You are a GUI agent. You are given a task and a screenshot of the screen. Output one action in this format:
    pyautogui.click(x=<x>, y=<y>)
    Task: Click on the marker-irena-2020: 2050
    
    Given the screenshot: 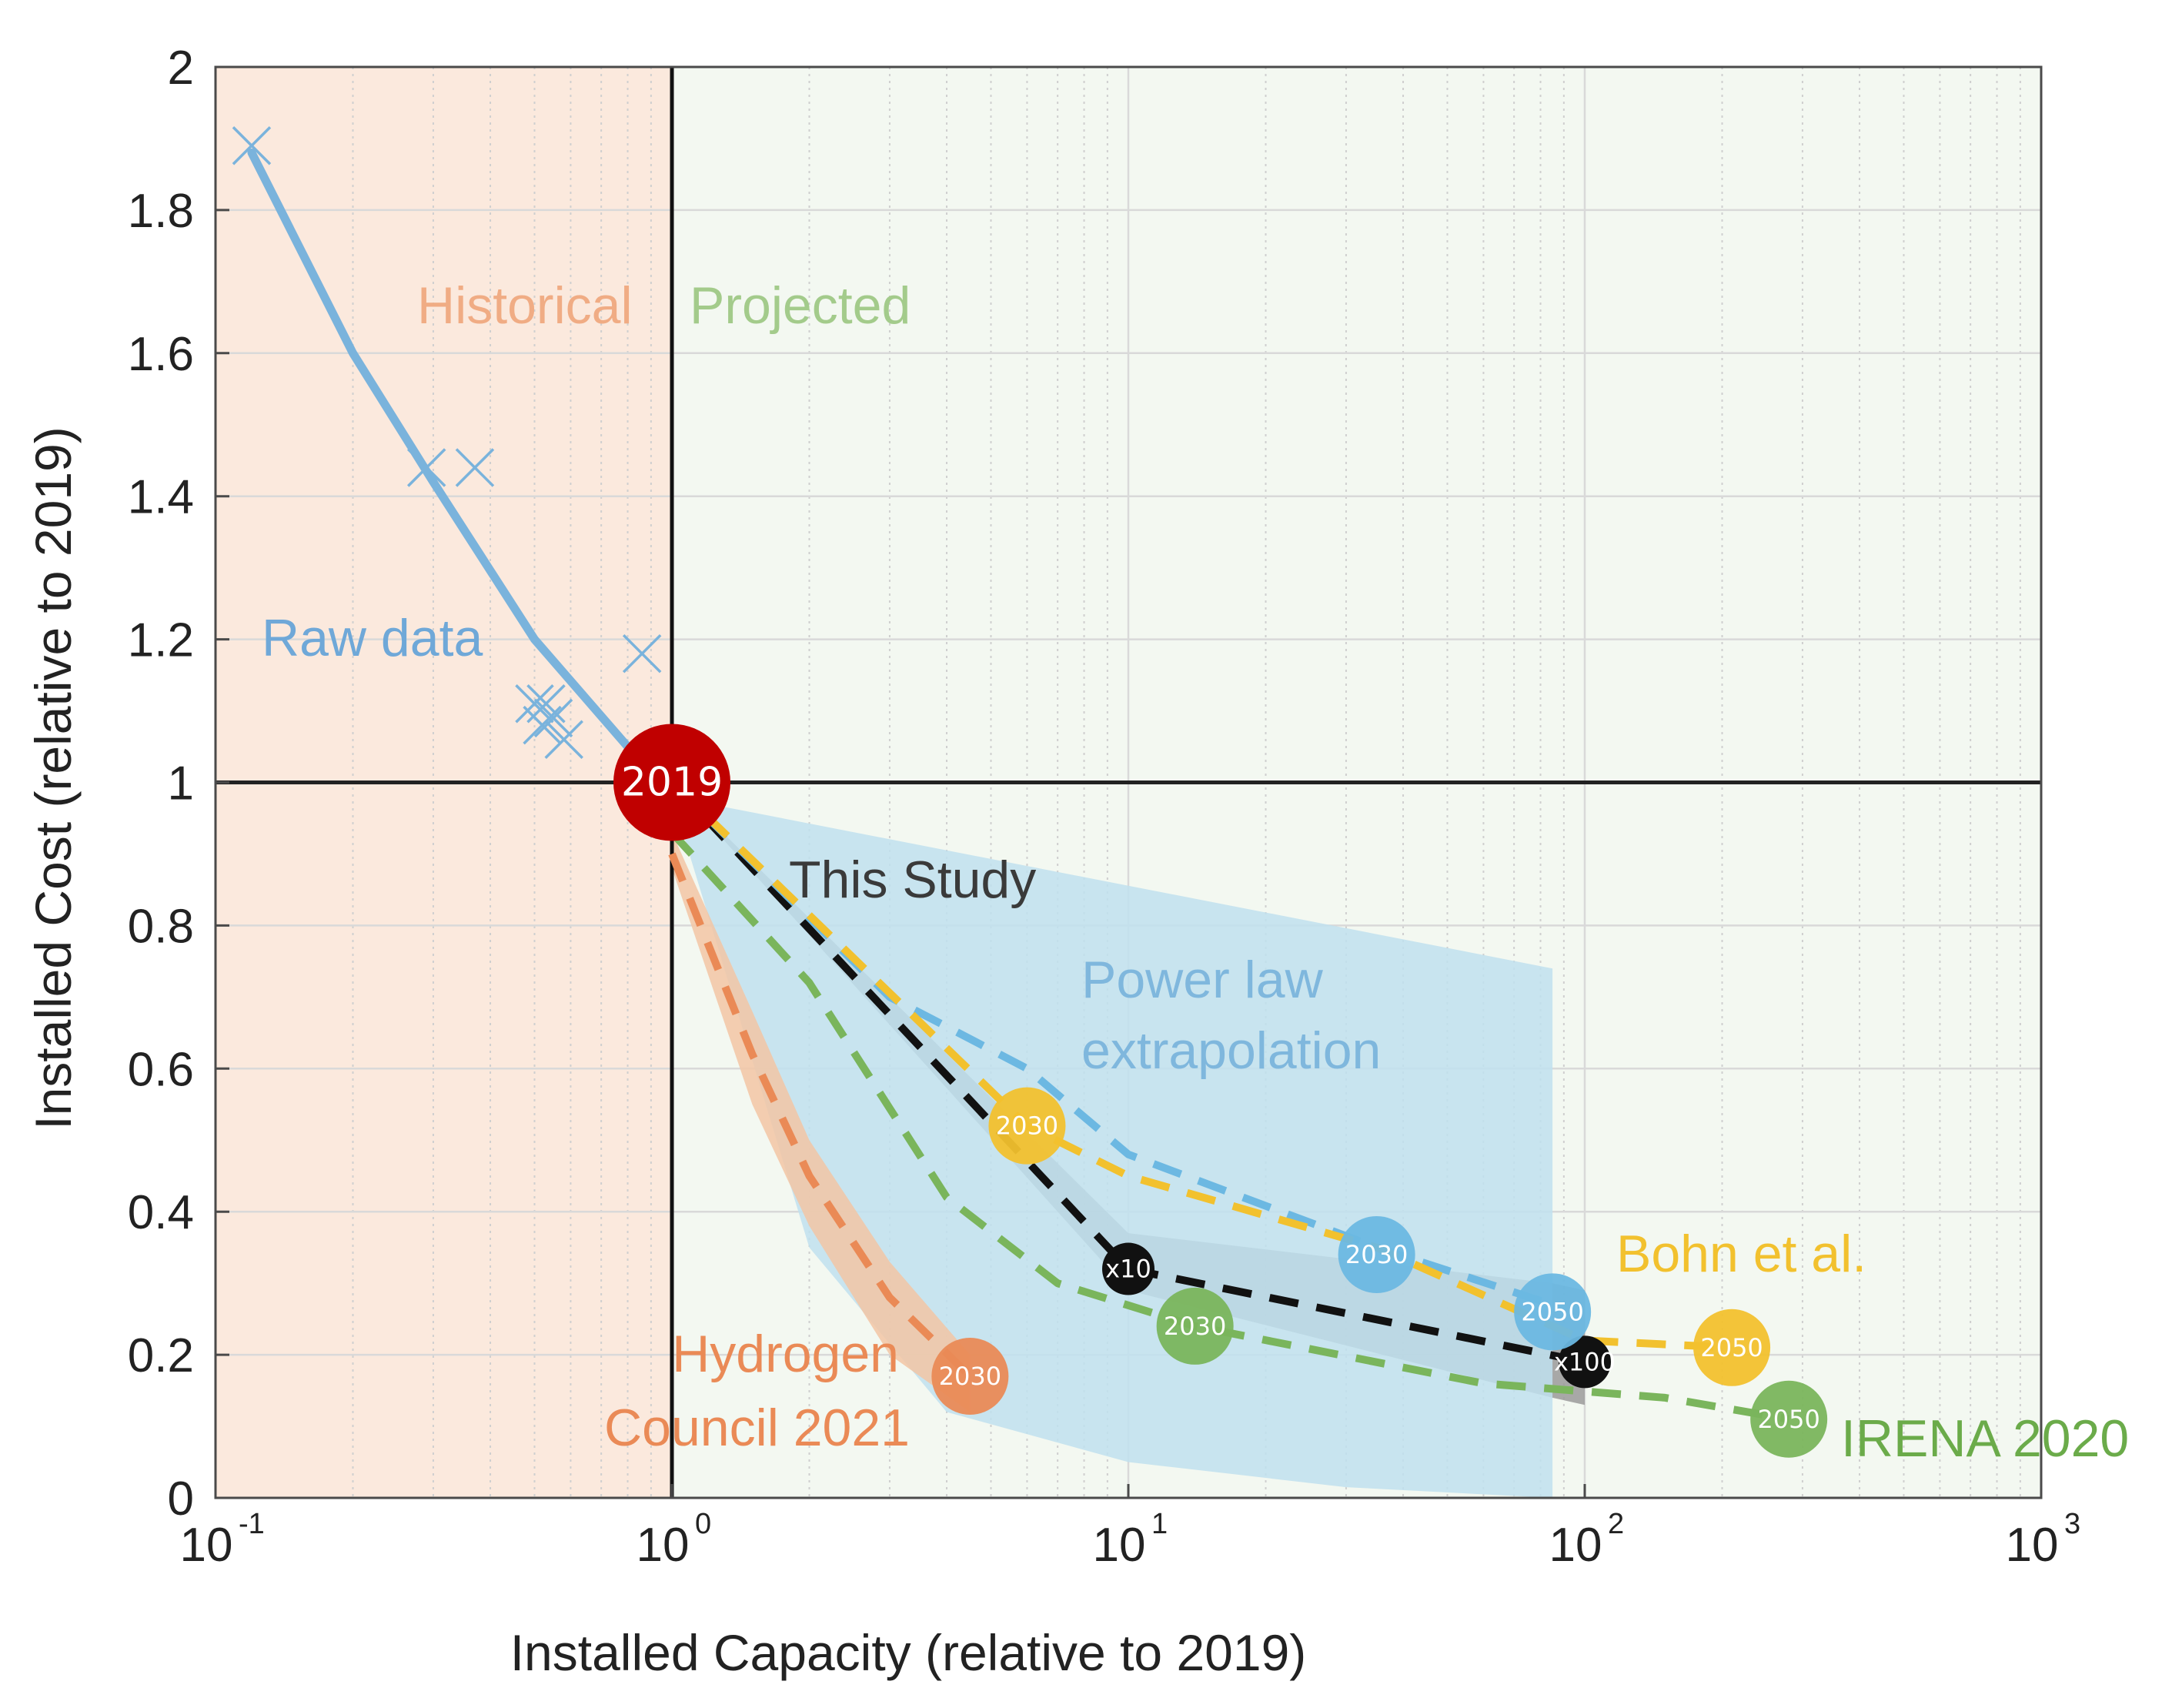 What is the action you would take?
    pyautogui.click(x=1789, y=1419)
    